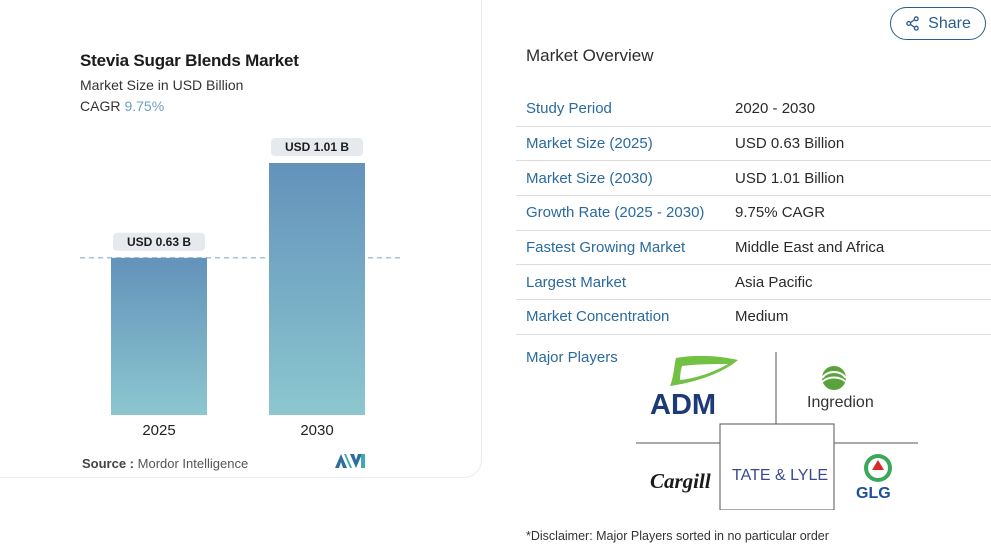 The width and height of the screenshot is (991, 560). Describe the element at coordinates (189, 60) in the screenshot. I see `chart-title: Stevia Sugar Blends Market` at that location.